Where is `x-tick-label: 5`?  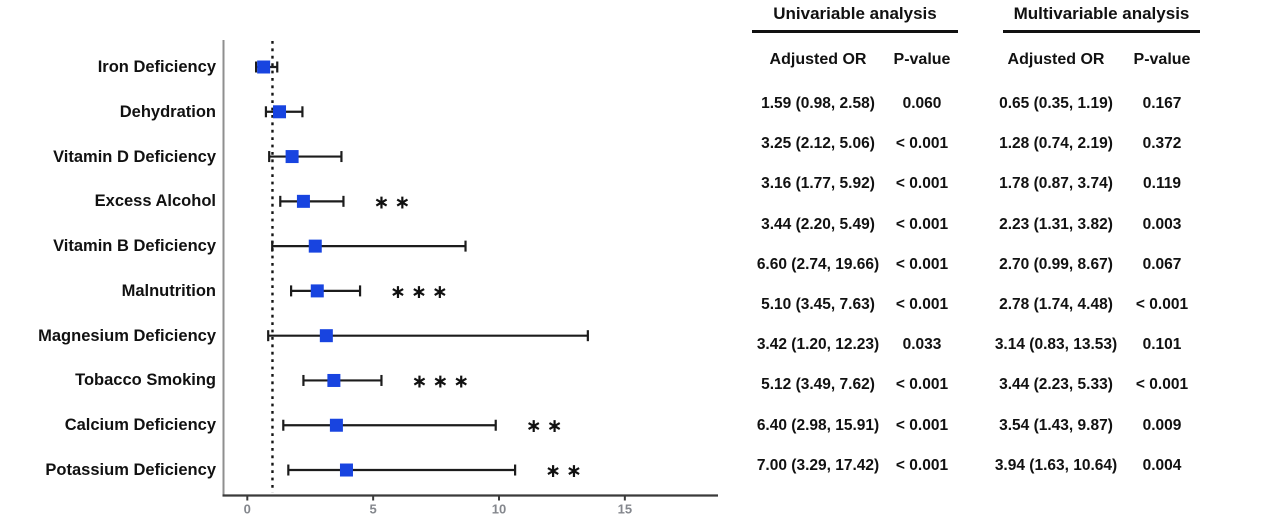 x-tick-label: 5 is located at coordinates (373, 509).